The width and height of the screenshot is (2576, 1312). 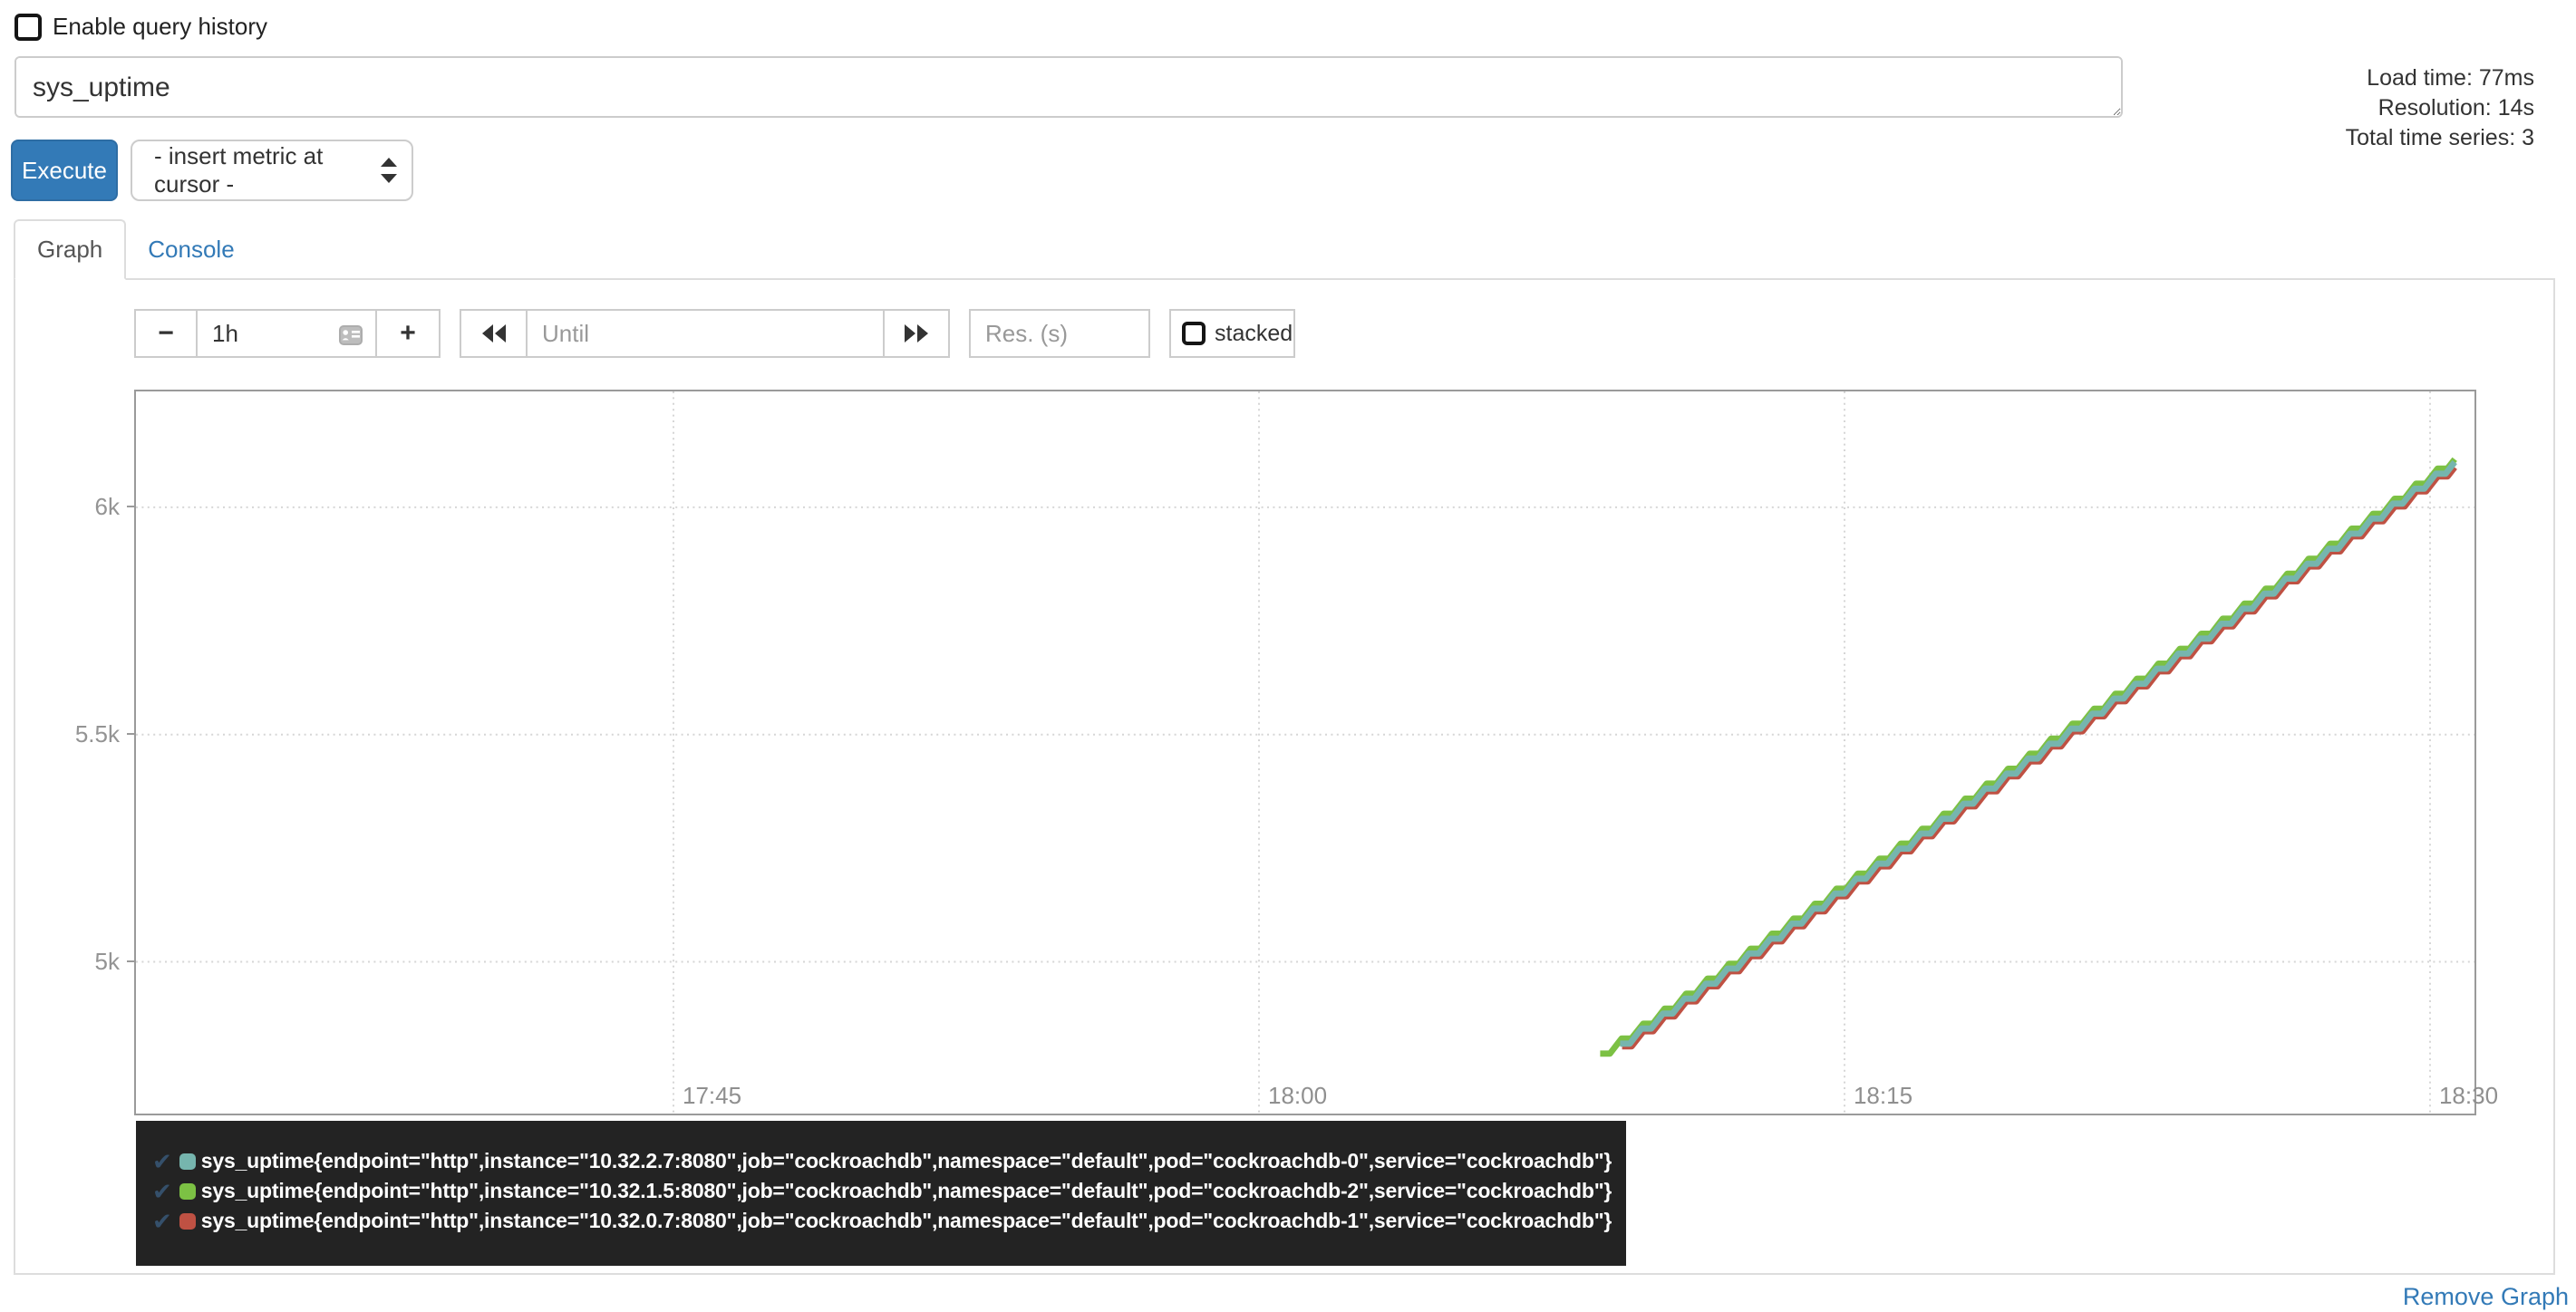 What do you see at coordinates (712, 1095) in the screenshot?
I see `x-tick-label: 17:45` at bounding box center [712, 1095].